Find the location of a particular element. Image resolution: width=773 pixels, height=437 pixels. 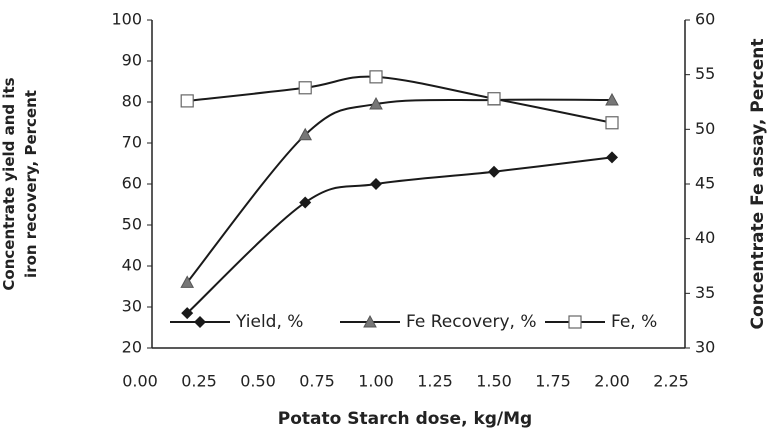

legend-label: Fe Recovery, % is located at coordinates (471, 322).